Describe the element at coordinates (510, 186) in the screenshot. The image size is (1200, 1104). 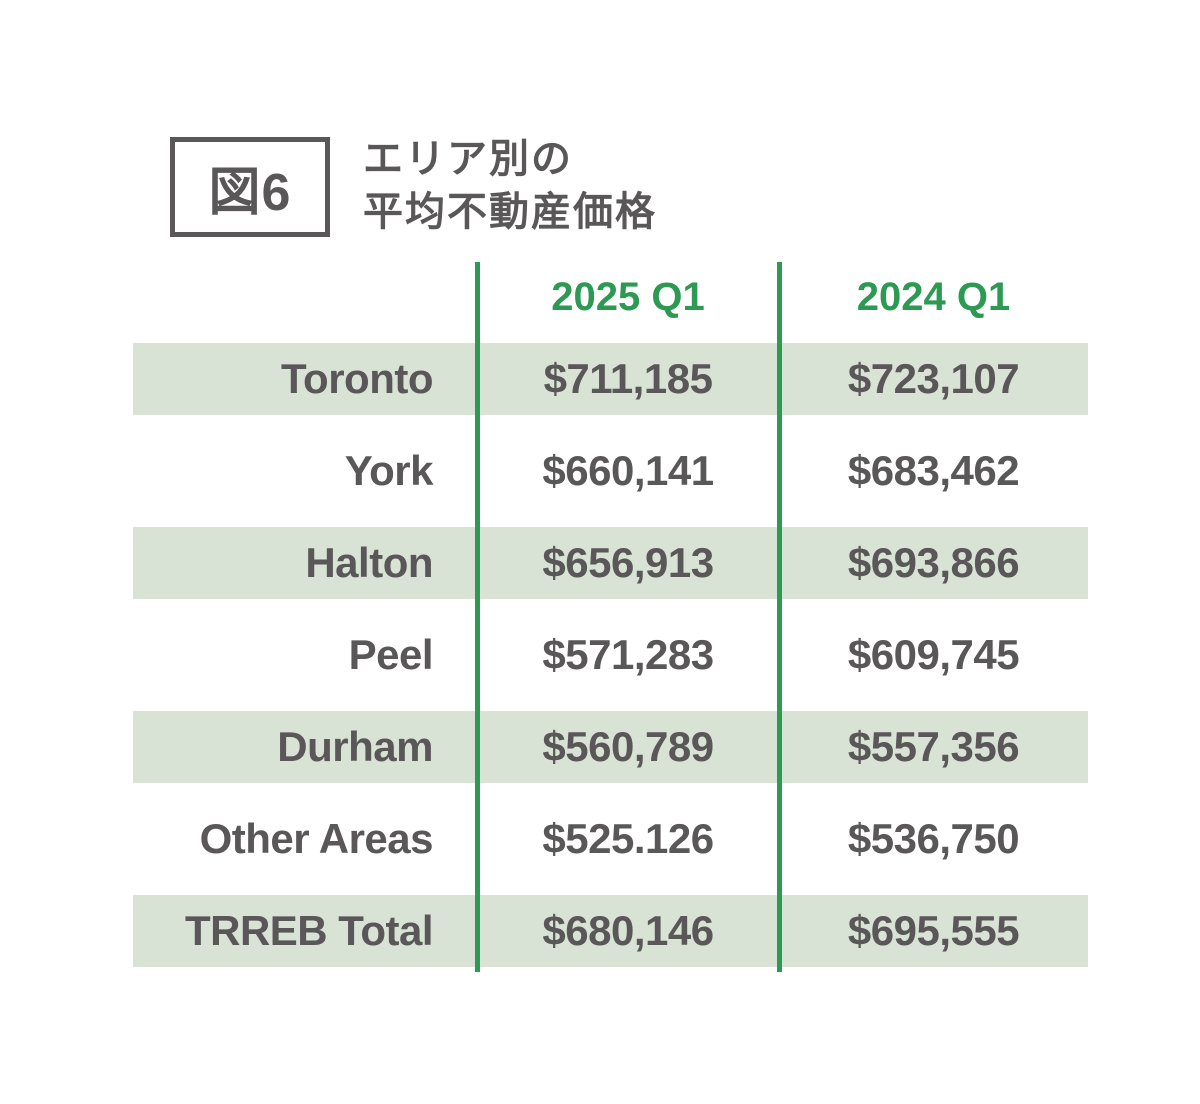
I see `figure-title: エリア別の 平均不動産価格` at that location.